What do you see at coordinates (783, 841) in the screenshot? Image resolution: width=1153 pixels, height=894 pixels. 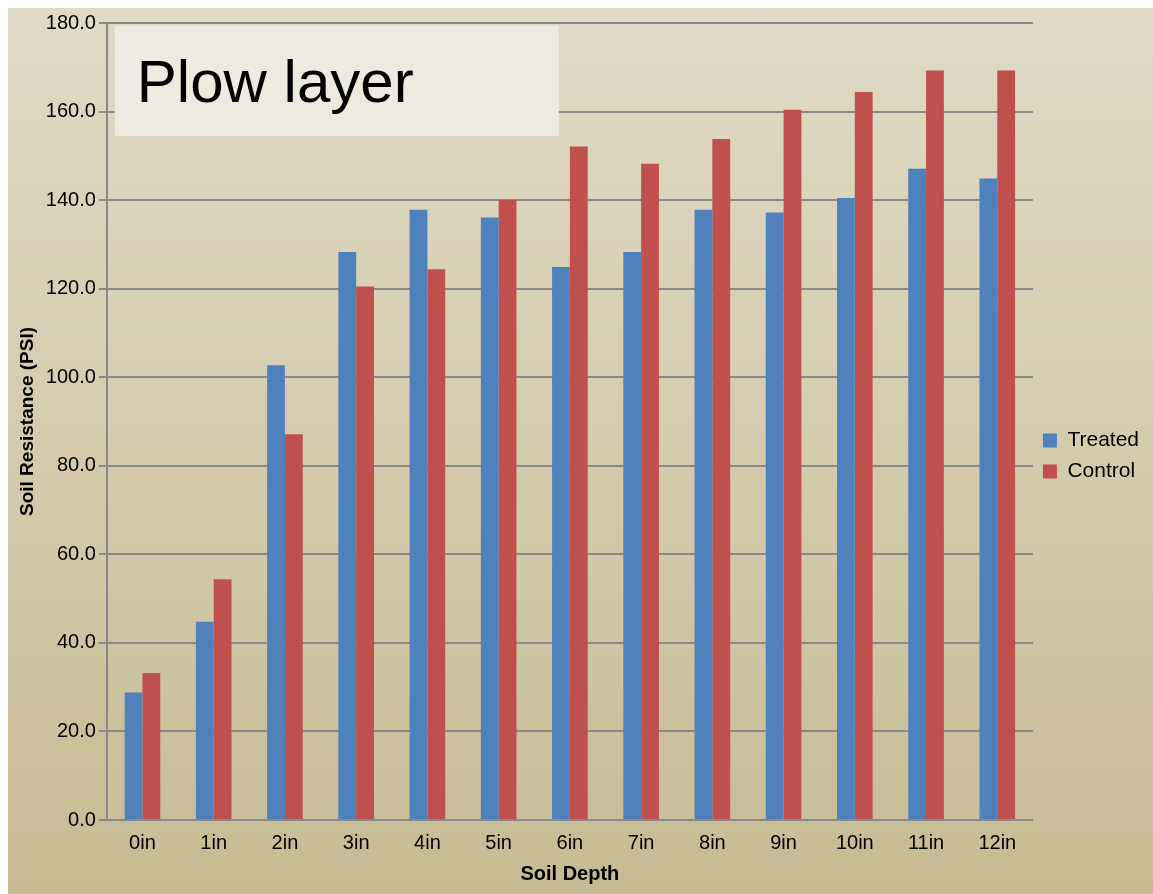 I see `x-tick-label: 9in` at bounding box center [783, 841].